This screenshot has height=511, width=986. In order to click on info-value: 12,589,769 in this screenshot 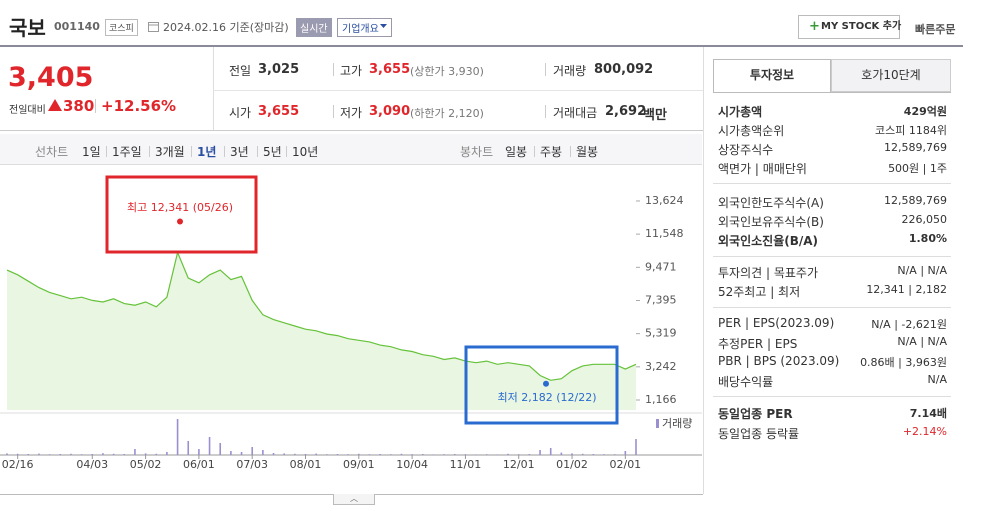, I will do `click(915, 147)`.